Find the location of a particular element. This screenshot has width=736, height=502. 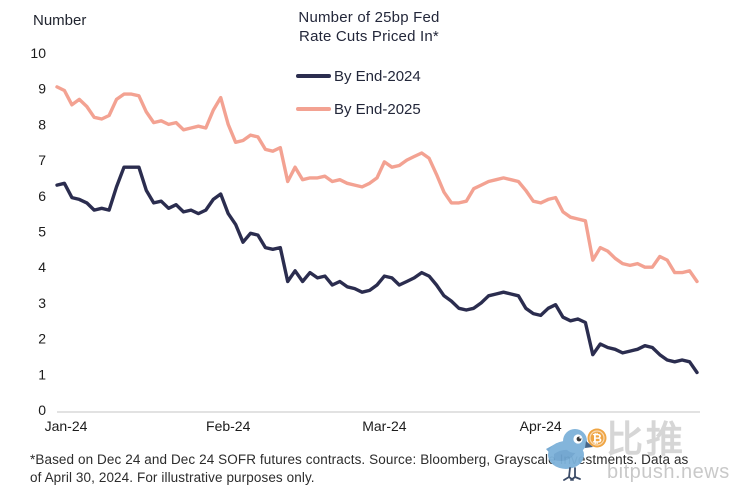

chart-legend: By End-2024 By End-2025 is located at coordinates (358, 99).